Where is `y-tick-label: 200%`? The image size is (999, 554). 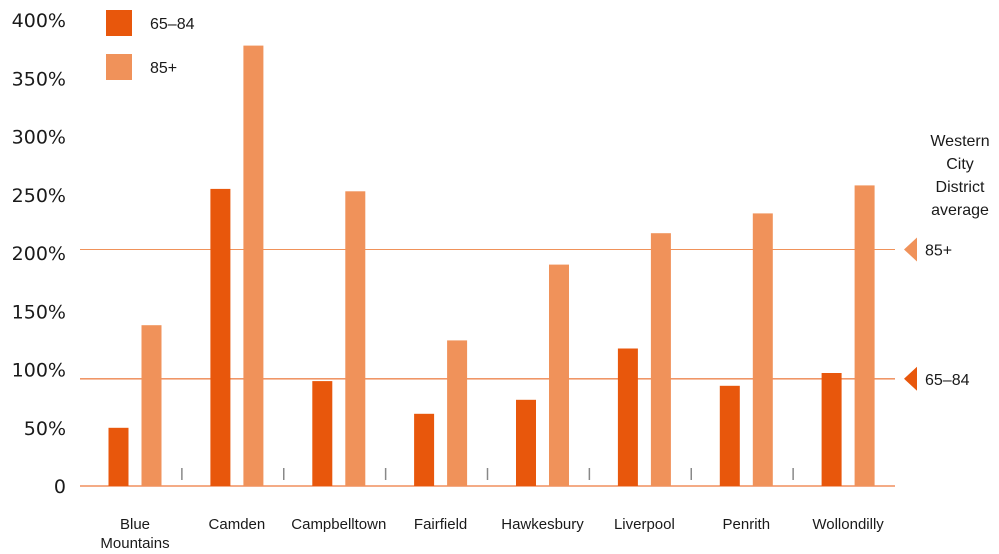
y-tick-label: 200% is located at coordinates (39, 254).